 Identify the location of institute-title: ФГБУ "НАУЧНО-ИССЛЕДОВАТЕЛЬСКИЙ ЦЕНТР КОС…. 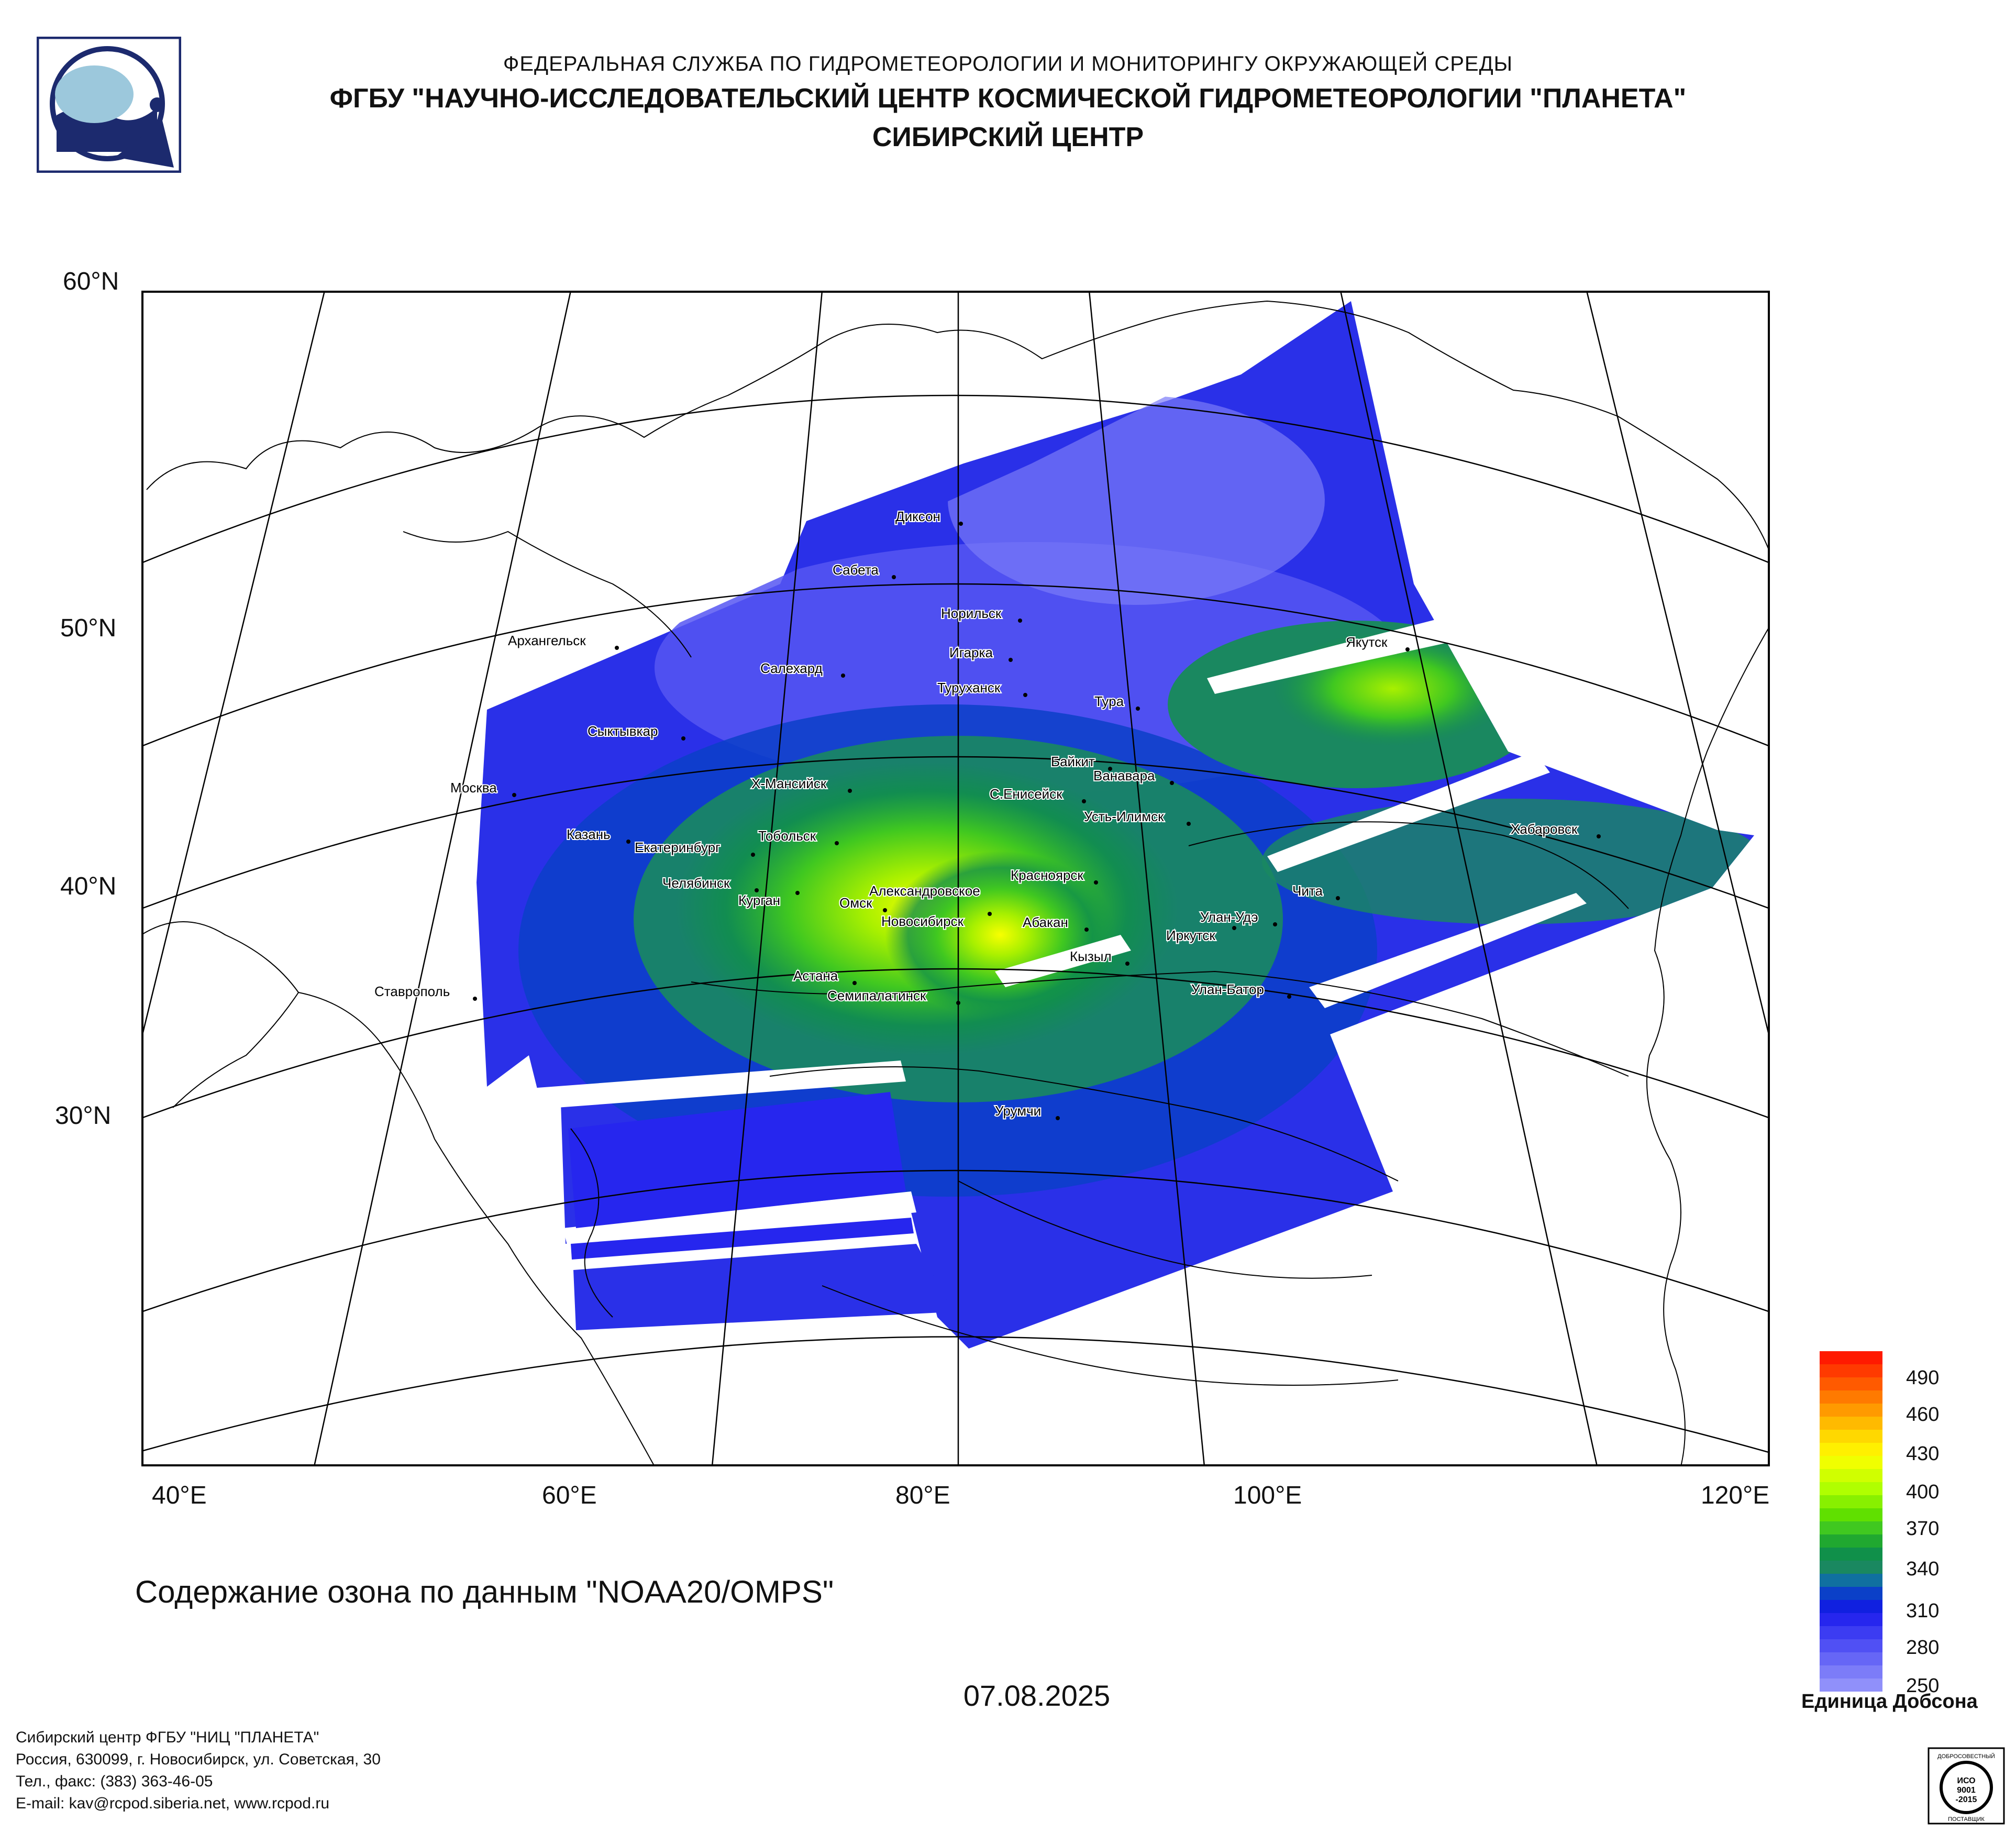
(1008, 98).